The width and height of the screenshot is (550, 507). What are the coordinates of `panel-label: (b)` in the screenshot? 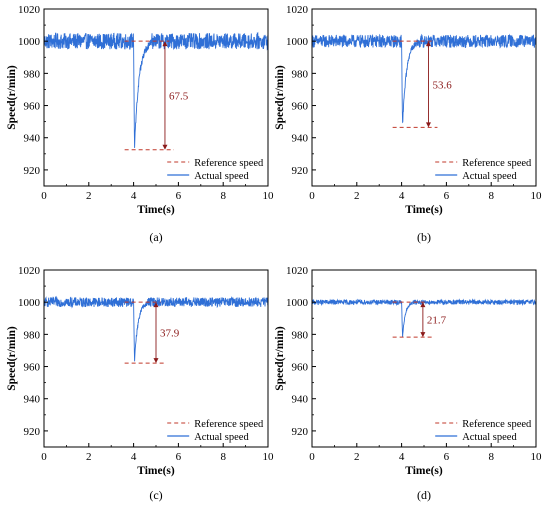 It's located at (424, 237).